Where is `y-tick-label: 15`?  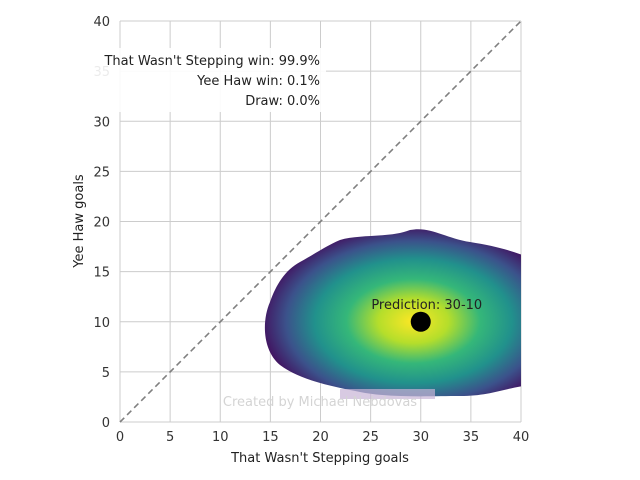
y-tick-label: 15 is located at coordinates (101, 273).